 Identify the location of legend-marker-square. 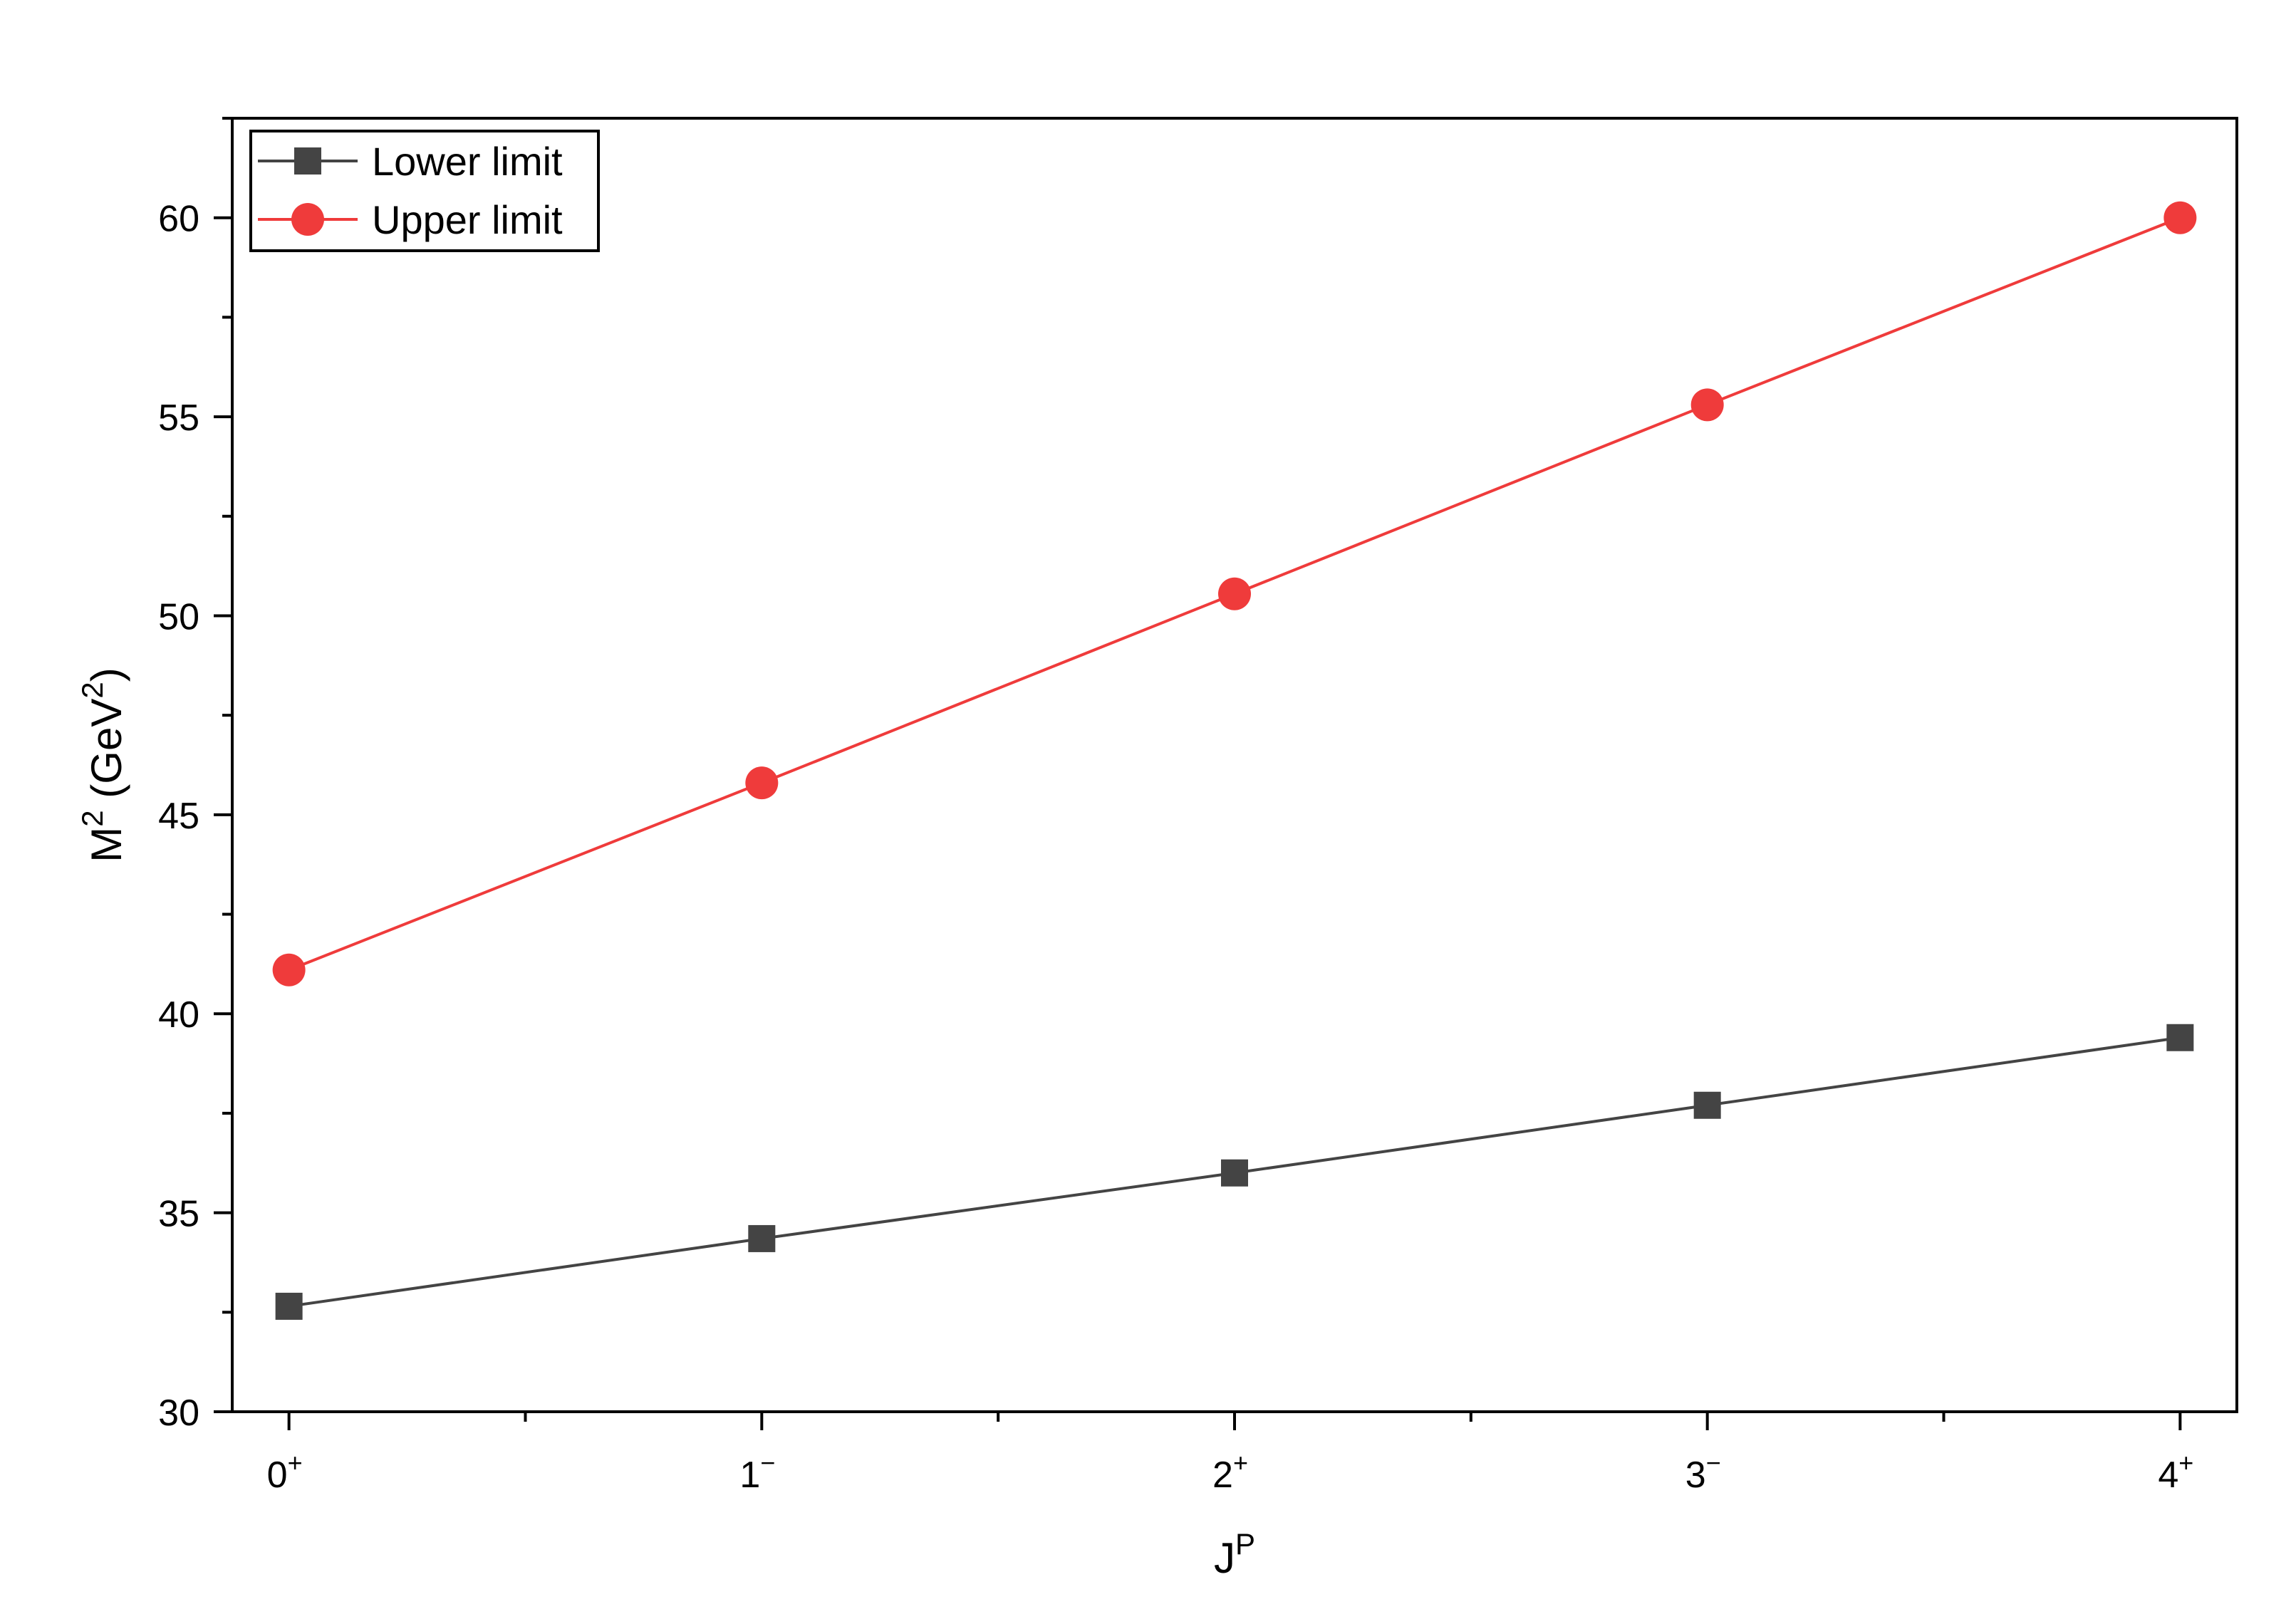
(307, 161).